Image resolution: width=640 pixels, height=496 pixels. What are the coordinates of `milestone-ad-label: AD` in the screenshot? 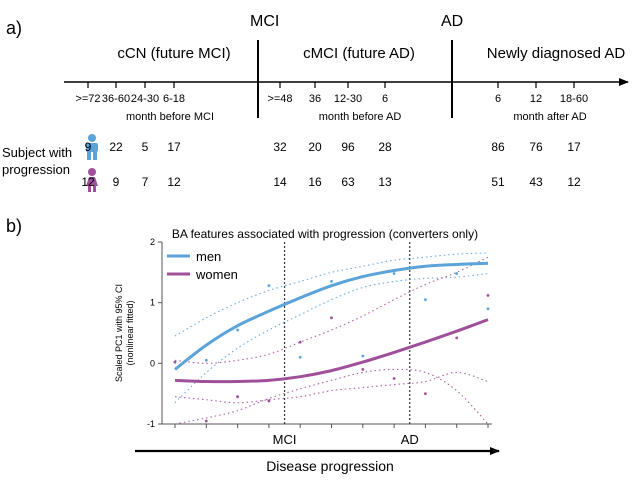 It's located at (452, 21).